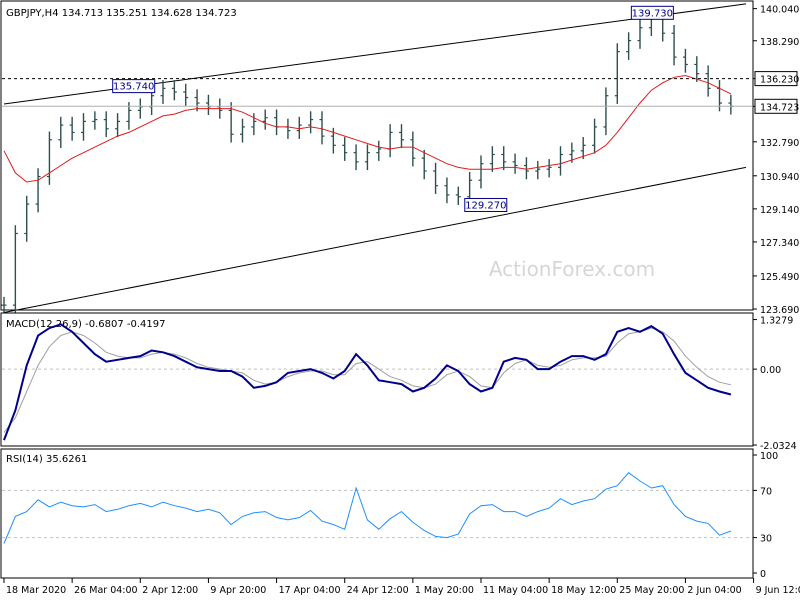  I want to click on rsi-y-tick: 30, so click(762, 539).